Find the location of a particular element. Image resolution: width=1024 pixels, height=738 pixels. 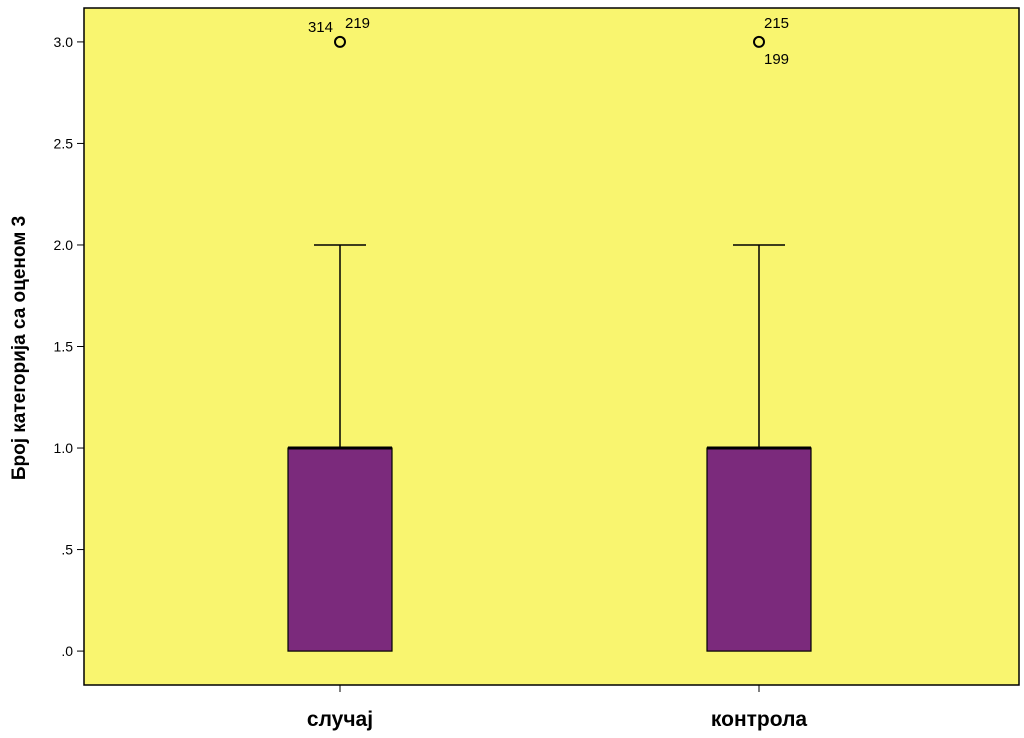

y-axis-title: Број категорија са оценом 3 is located at coordinates (19, 348).